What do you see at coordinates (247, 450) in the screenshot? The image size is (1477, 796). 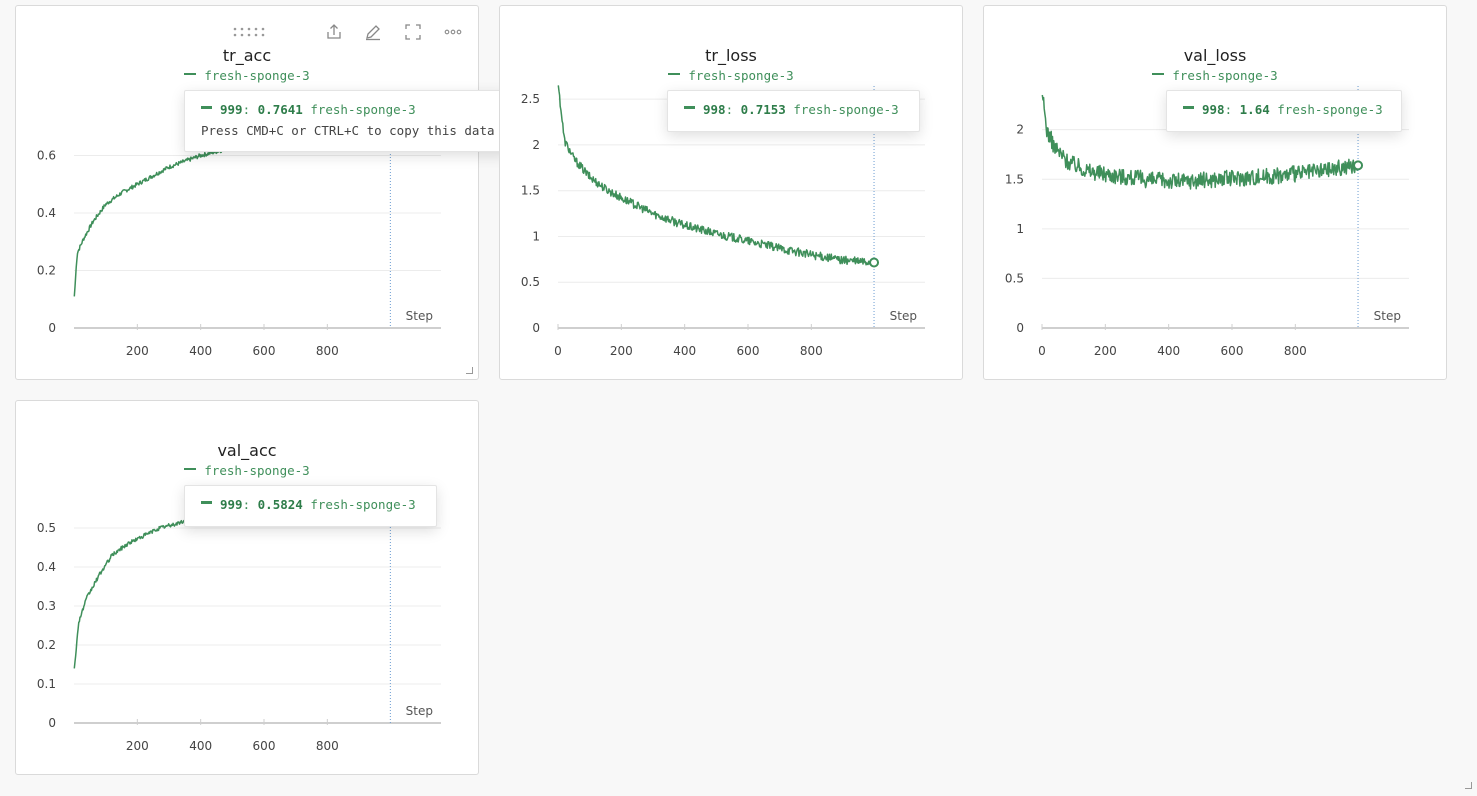 I see `chart-title: val_acc` at bounding box center [247, 450].